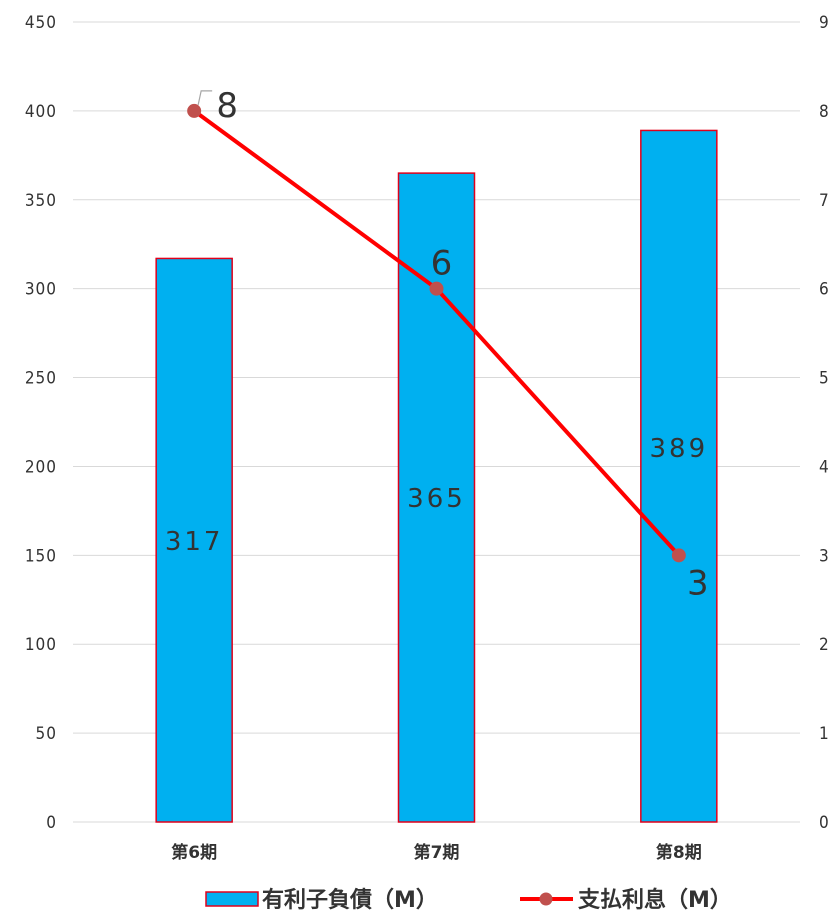 Image resolution: width=839 pixels, height=922 pixels. I want to click on legend-line-marker, so click(546, 899).